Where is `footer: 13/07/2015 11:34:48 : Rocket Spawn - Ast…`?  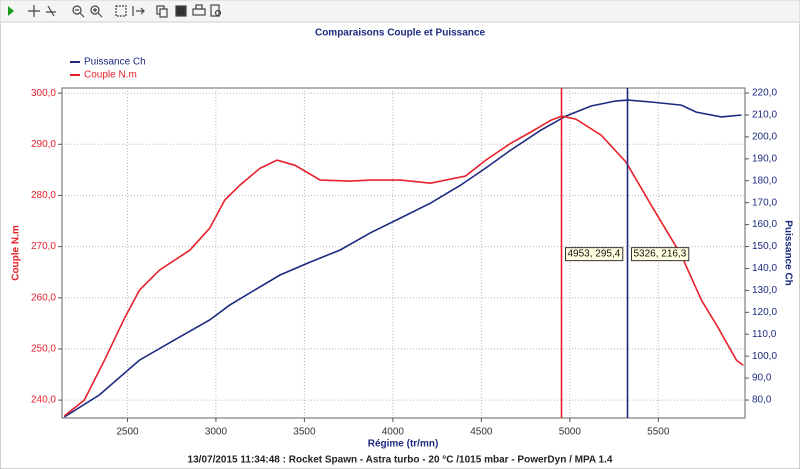 footer: 13/07/2015 11:34:48 : Rocket Spawn - Ast… is located at coordinates (400, 460).